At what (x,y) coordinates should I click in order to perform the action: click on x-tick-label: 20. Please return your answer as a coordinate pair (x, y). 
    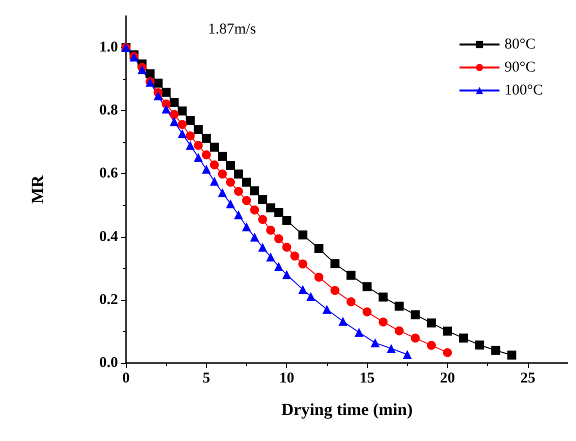
    Looking at the image, I should click on (447, 378).